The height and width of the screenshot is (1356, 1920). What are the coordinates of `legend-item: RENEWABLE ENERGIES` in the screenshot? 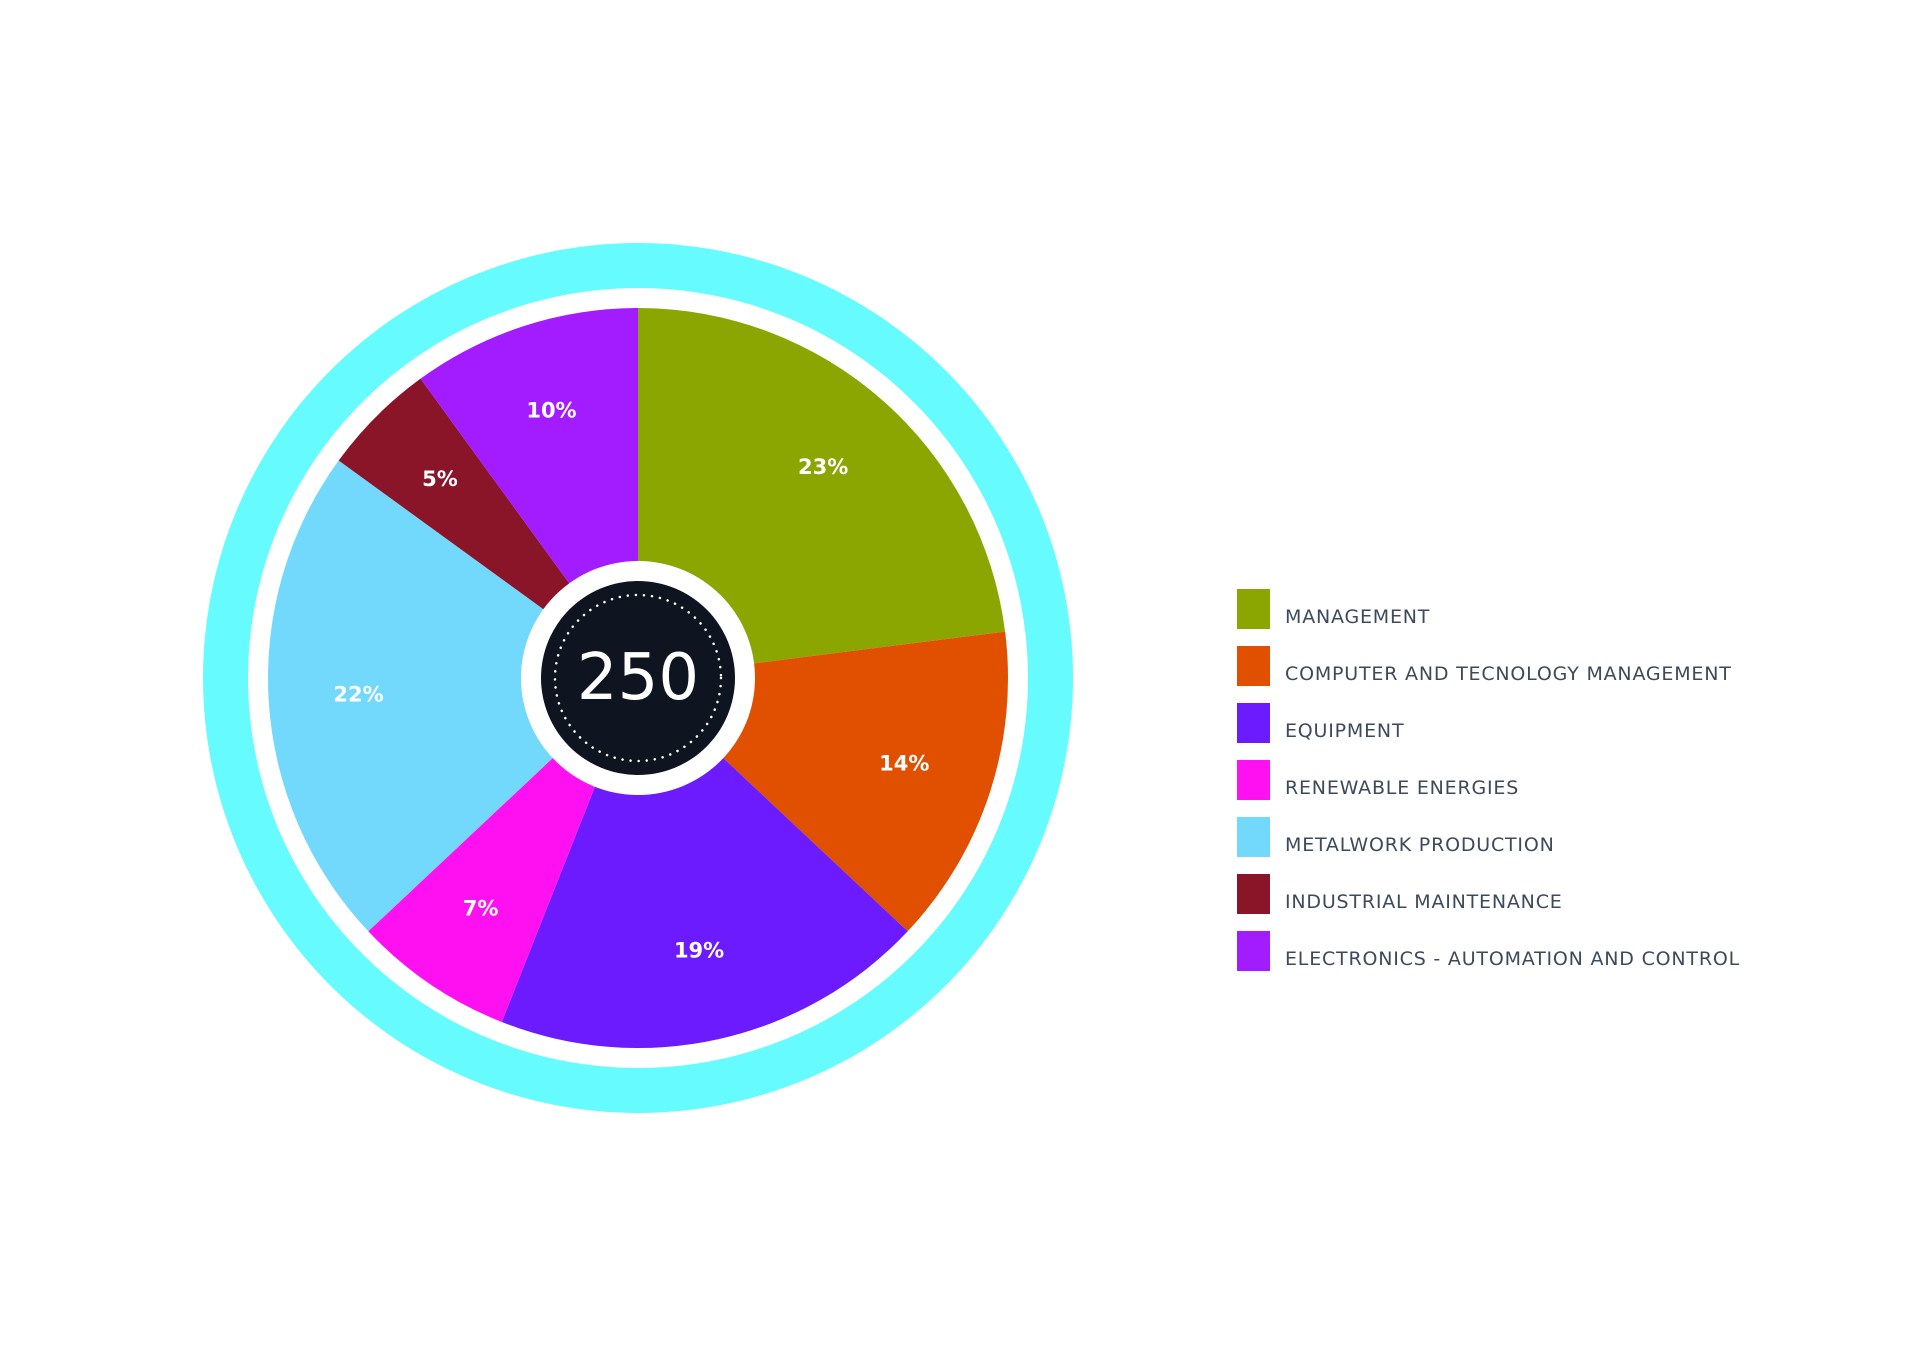 It's located at (1517, 771).